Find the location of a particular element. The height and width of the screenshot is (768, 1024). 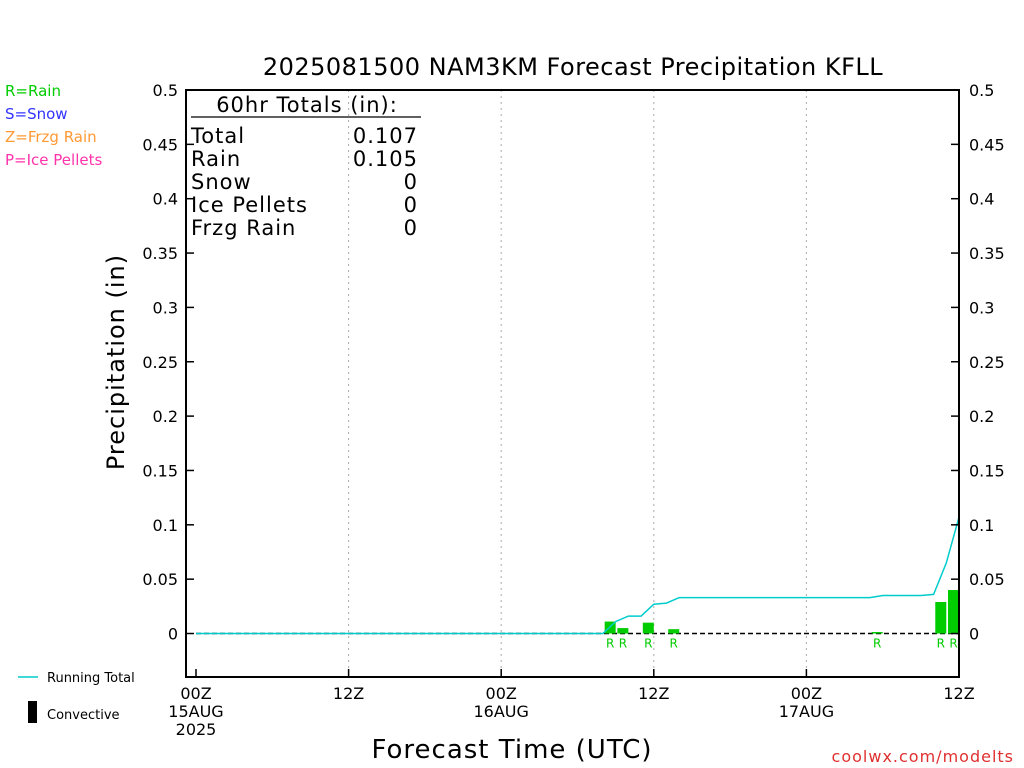

x-axis-label: Forecast Time (UTC) is located at coordinates (511, 750).